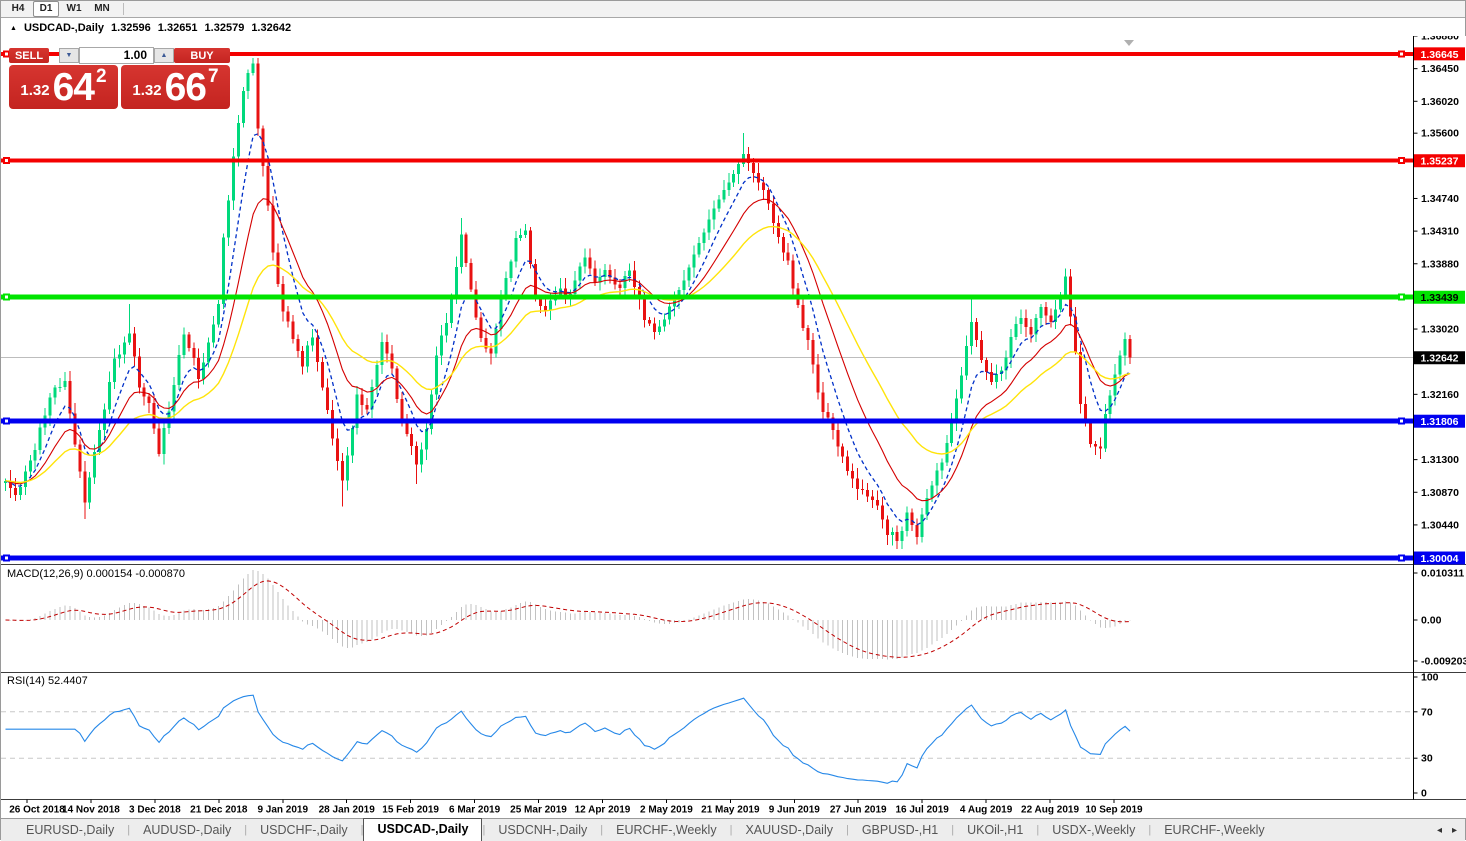 The image size is (1466, 841). Describe the element at coordinates (74, 9) in the screenshot. I see `timeframe-button-w1: W1` at that location.